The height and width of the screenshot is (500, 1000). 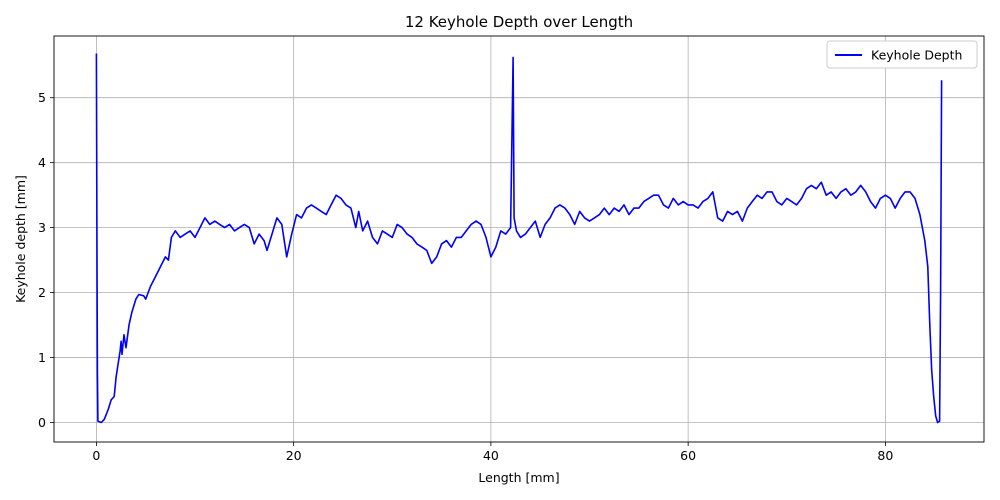 I want to click on y-tick-label: 1, so click(x=42, y=357).